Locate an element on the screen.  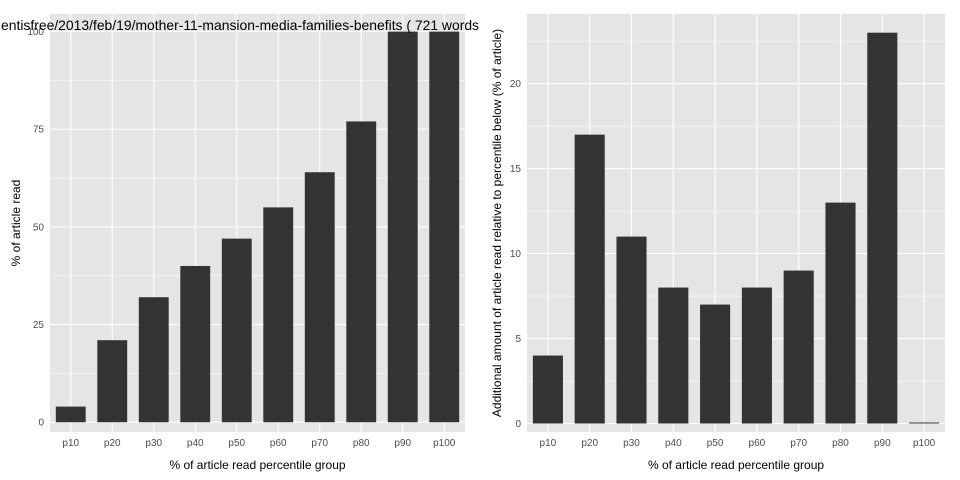
y-tick-labels-left: 0 25 50 75 100 is located at coordinates (35, 228).